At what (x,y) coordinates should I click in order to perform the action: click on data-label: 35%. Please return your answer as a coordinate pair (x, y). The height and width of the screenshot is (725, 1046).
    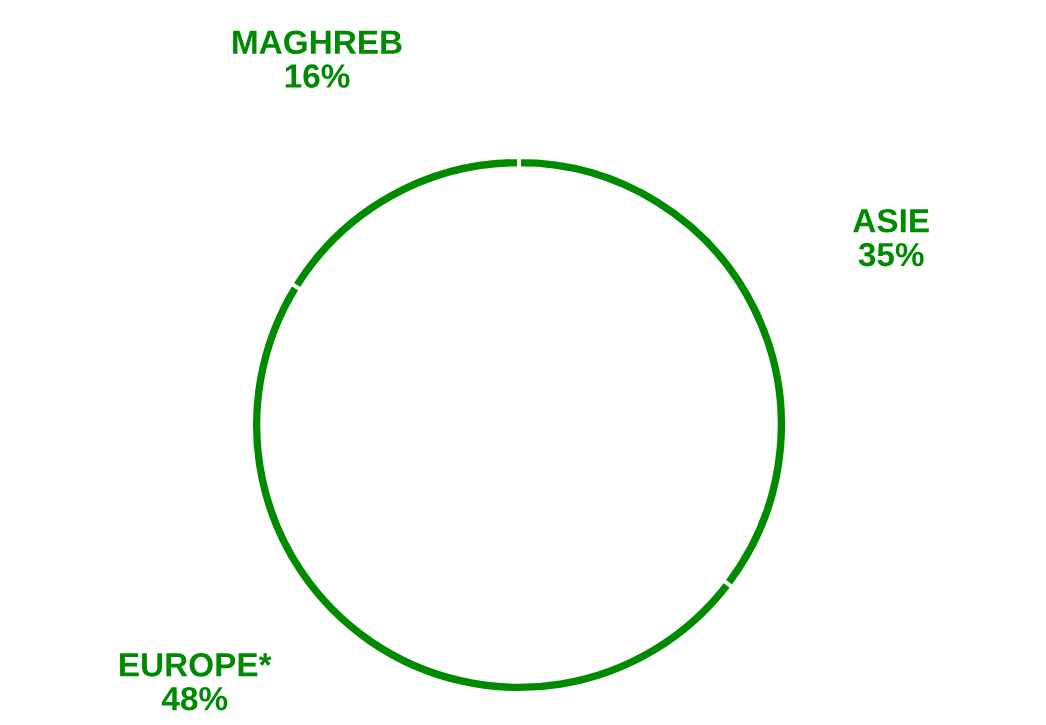
    Looking at the image, I should click on (891, 254).